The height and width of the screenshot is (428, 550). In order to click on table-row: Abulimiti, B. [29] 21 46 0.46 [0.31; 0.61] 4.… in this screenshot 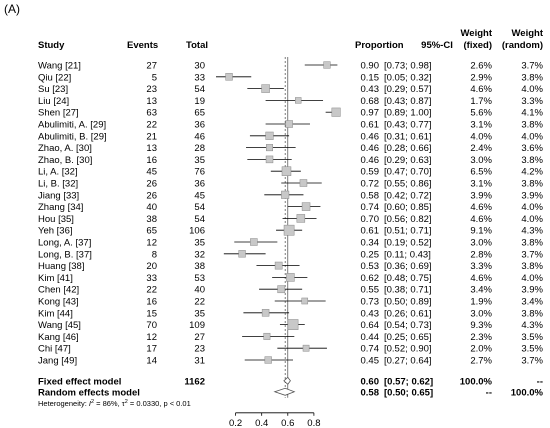, I will do `click(291, 136)`.